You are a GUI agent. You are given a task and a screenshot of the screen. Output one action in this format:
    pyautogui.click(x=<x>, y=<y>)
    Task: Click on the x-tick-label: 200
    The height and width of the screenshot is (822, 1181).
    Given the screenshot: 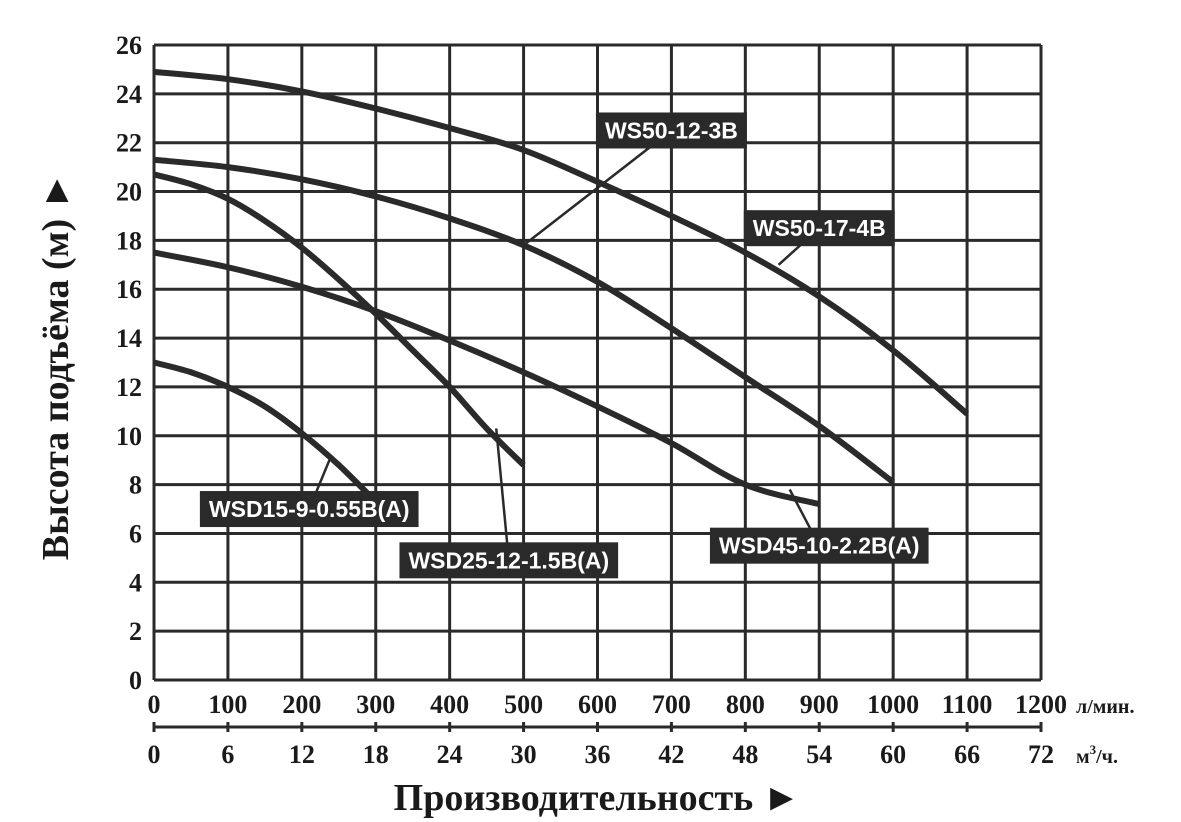 What is the action you would take?
    pyautogui.click(x=301, y=704)
    